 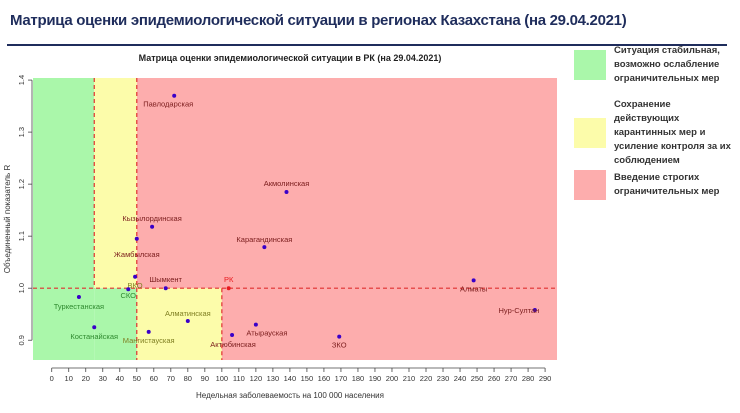 What do you see at coordinates (232, 344) in the screenshot?
I see `data-label: Актюбинская` at bounding box center [232, 344].